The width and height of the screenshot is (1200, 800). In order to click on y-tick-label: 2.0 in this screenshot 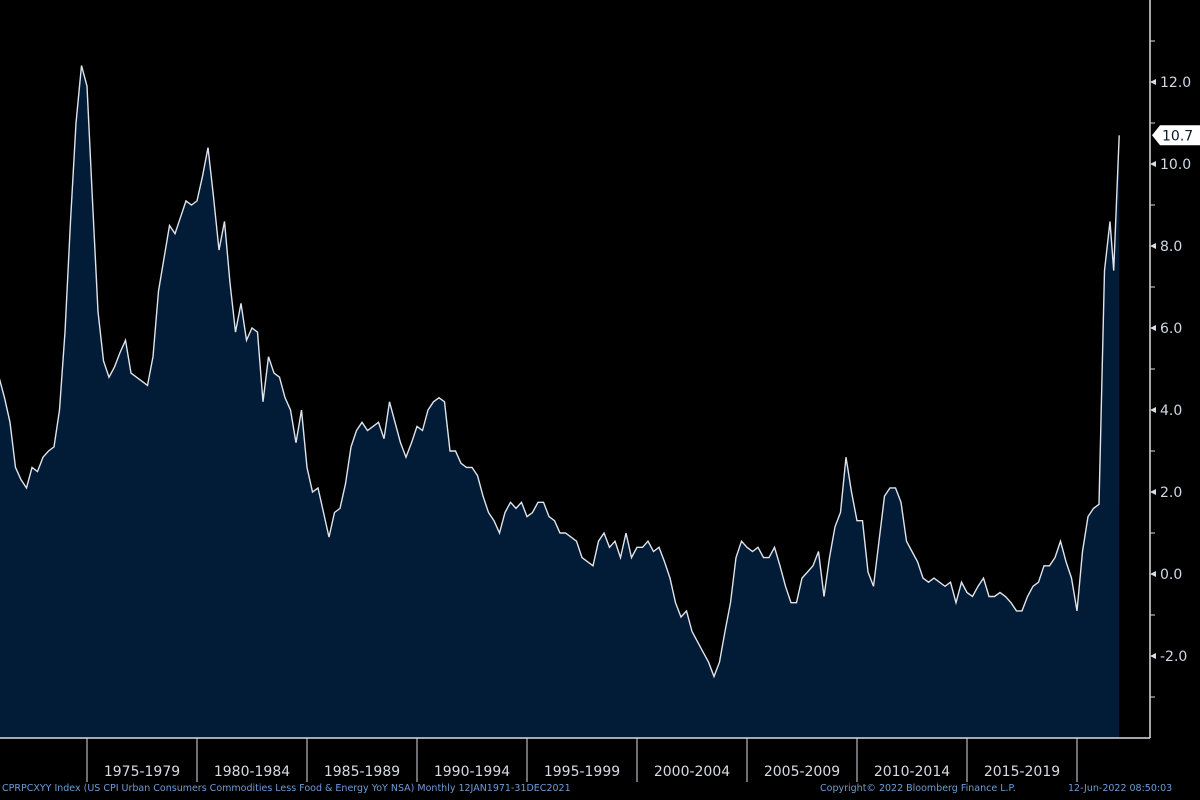, I will do `click(1171, 493)`.